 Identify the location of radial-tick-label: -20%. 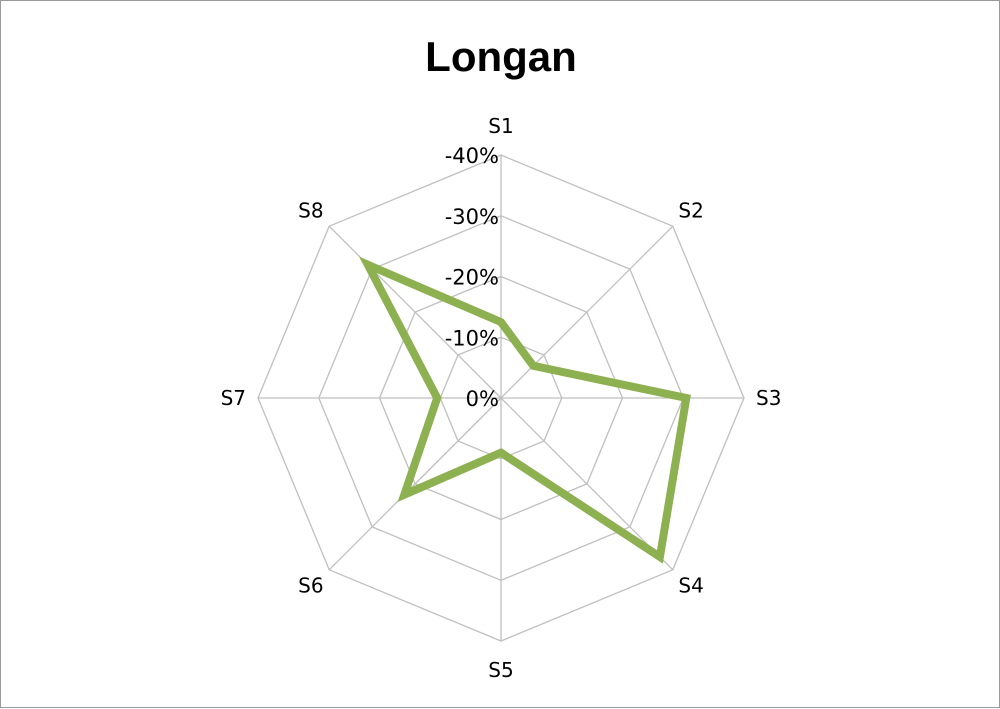
(472, 278).